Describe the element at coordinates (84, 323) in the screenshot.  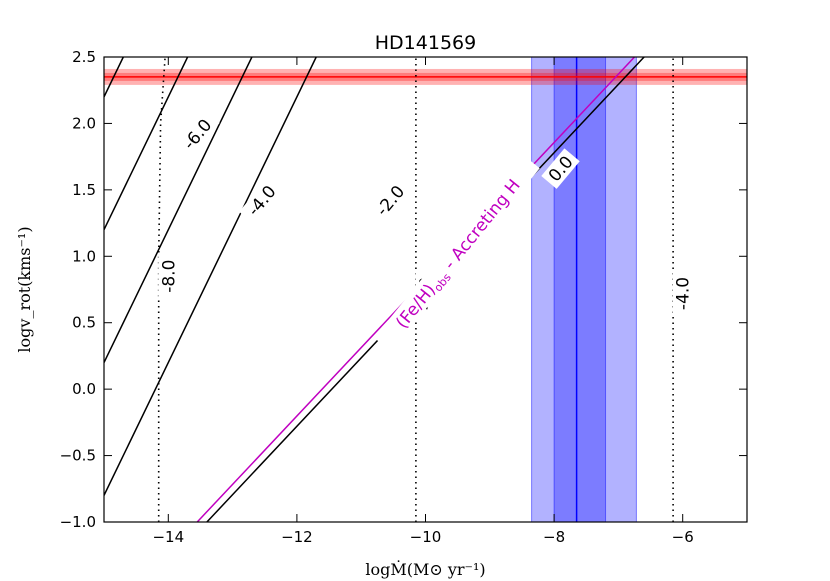
I see `y-tick-label: 0.5` at that location.